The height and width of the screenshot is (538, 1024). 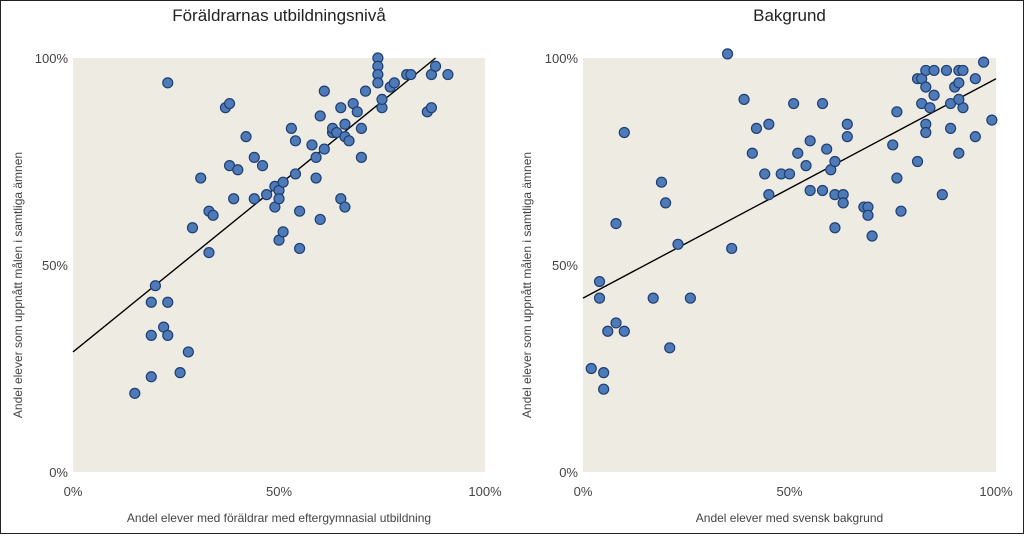 I want to click on y-tick-label: 100%, so click(x=562, y=58).